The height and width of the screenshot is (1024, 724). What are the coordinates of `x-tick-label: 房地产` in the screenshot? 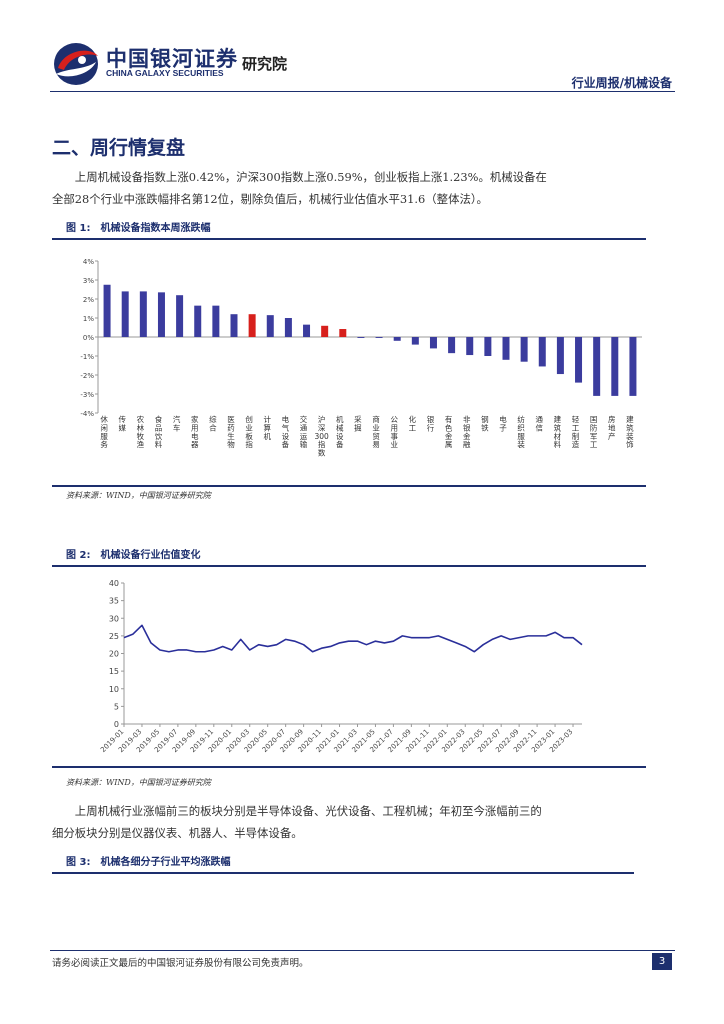 It's located at (612, 427).